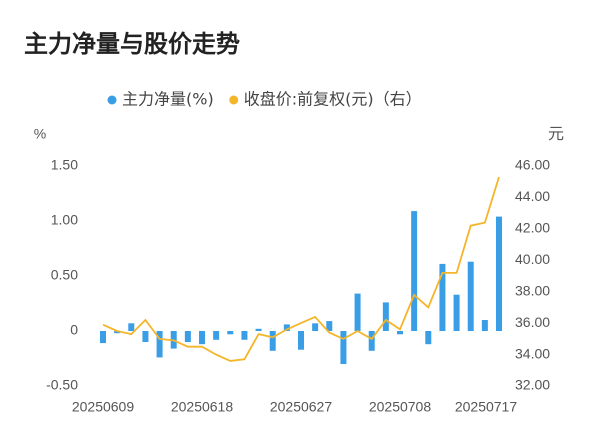 The image size is (600, 446). I want to click on y-tick-label: 0, so click(74, 330).